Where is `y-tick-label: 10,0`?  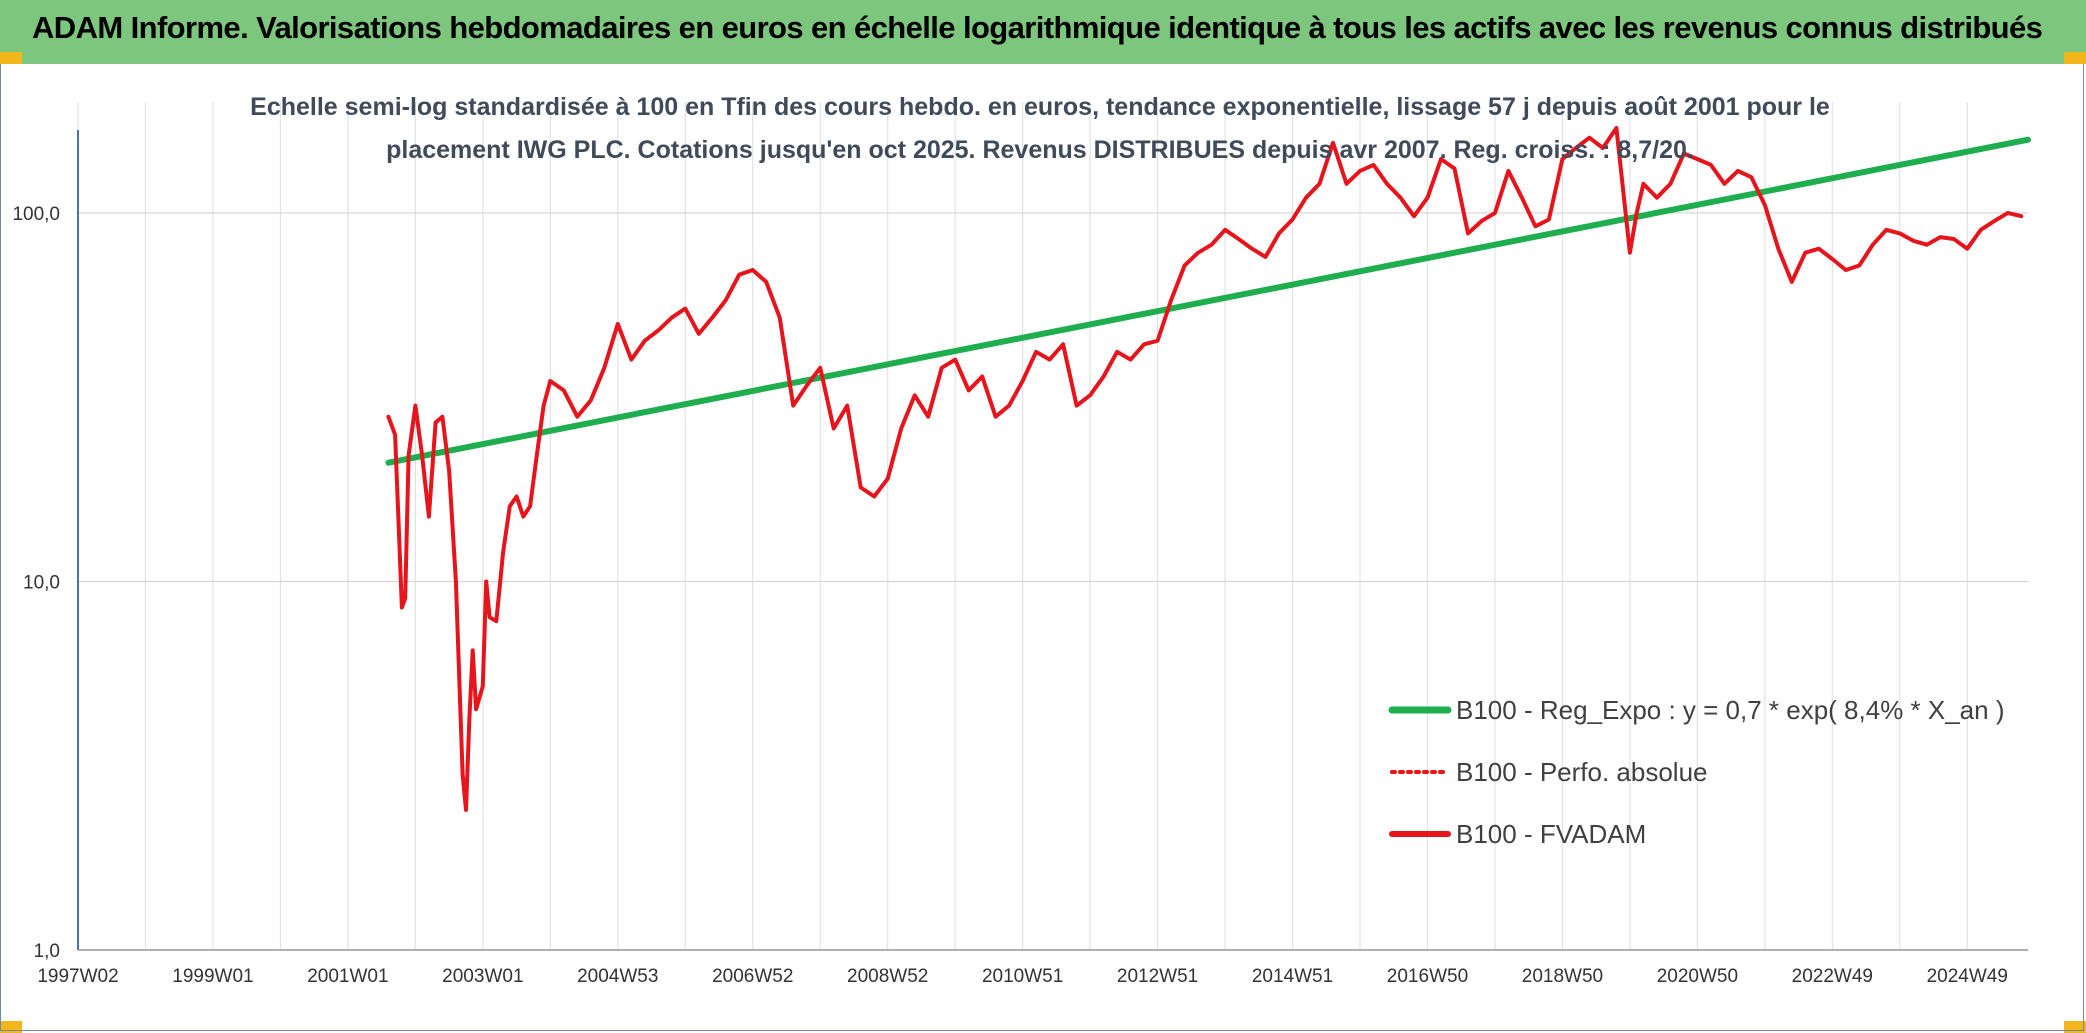 y-tick-label: 10,0 is located at coordinates (41, 582).